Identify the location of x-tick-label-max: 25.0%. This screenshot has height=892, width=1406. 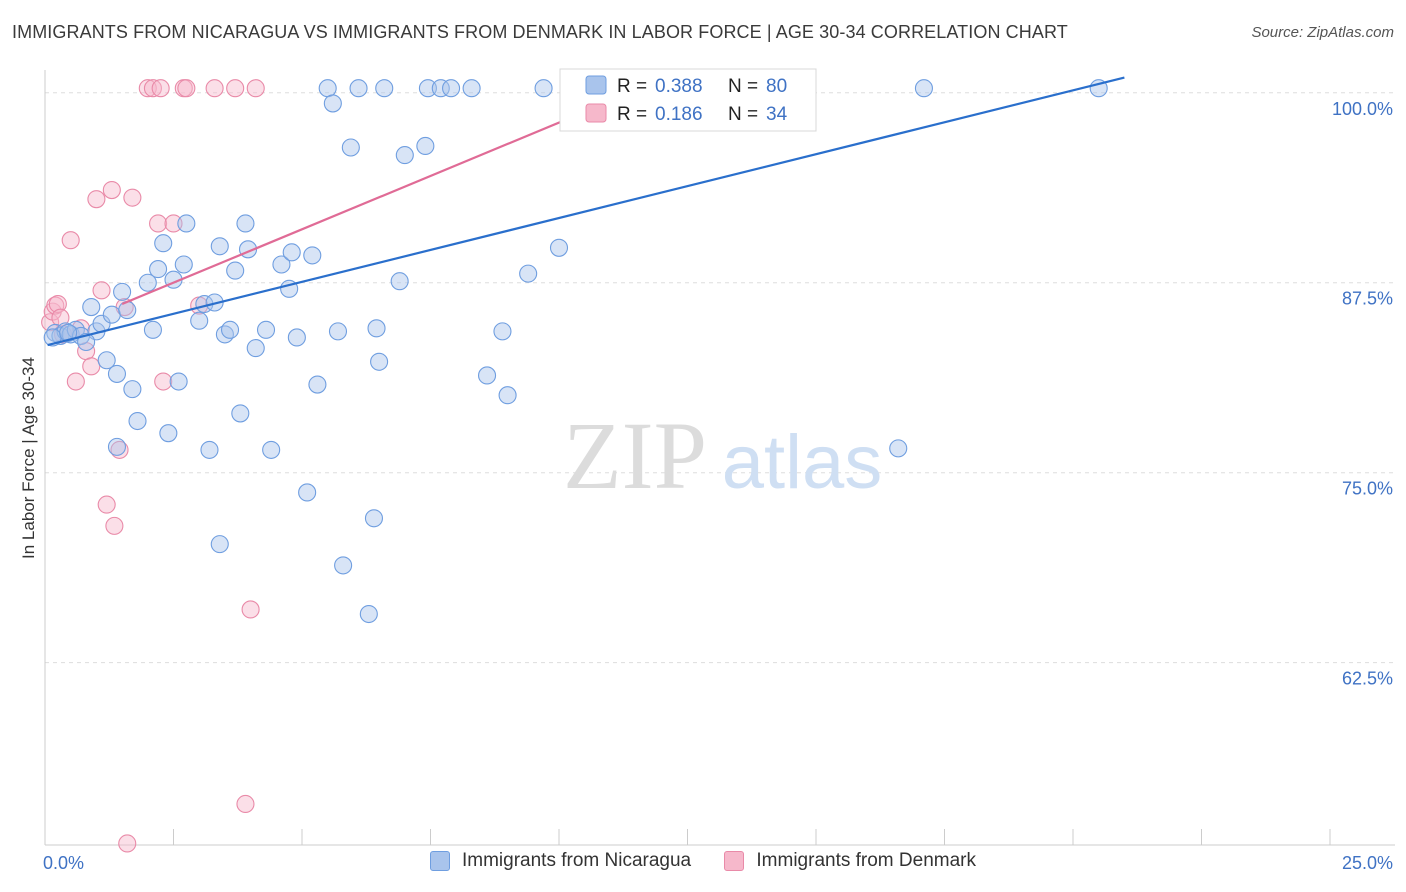
(1367, 863).